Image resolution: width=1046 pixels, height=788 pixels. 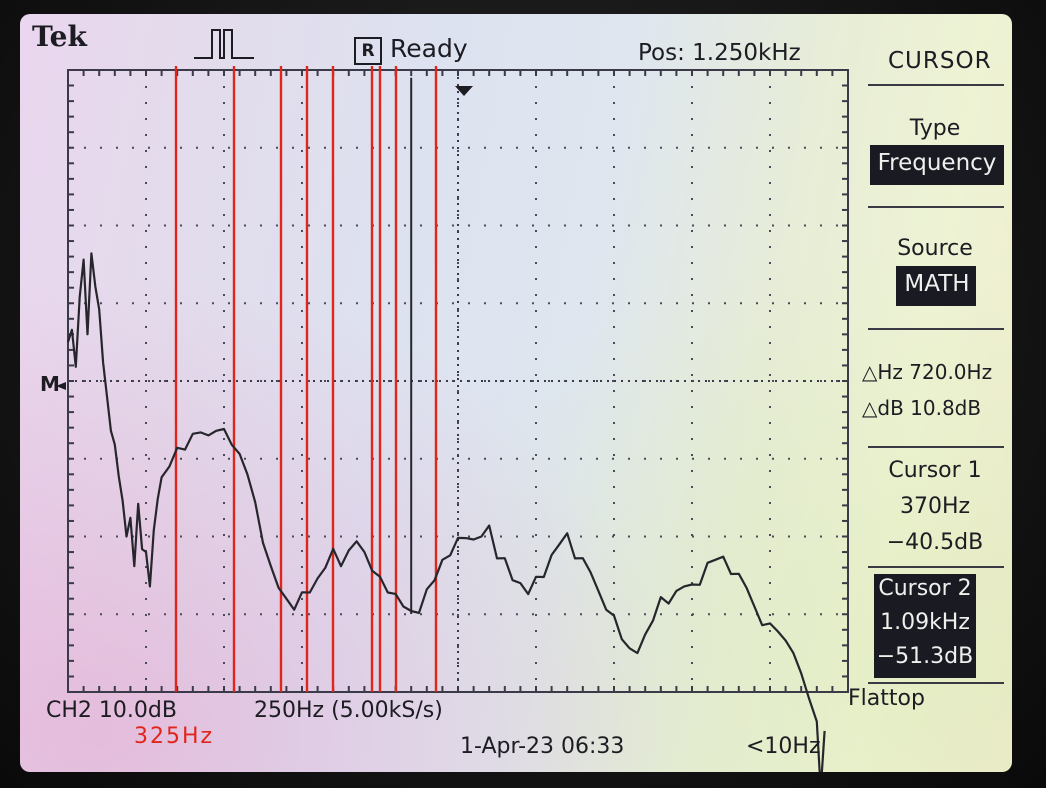 What do you see at coordinates (174, 736) in the screenshot?
I see `handwritten-annotation: 325Hz` at bounding box center [174, 736].